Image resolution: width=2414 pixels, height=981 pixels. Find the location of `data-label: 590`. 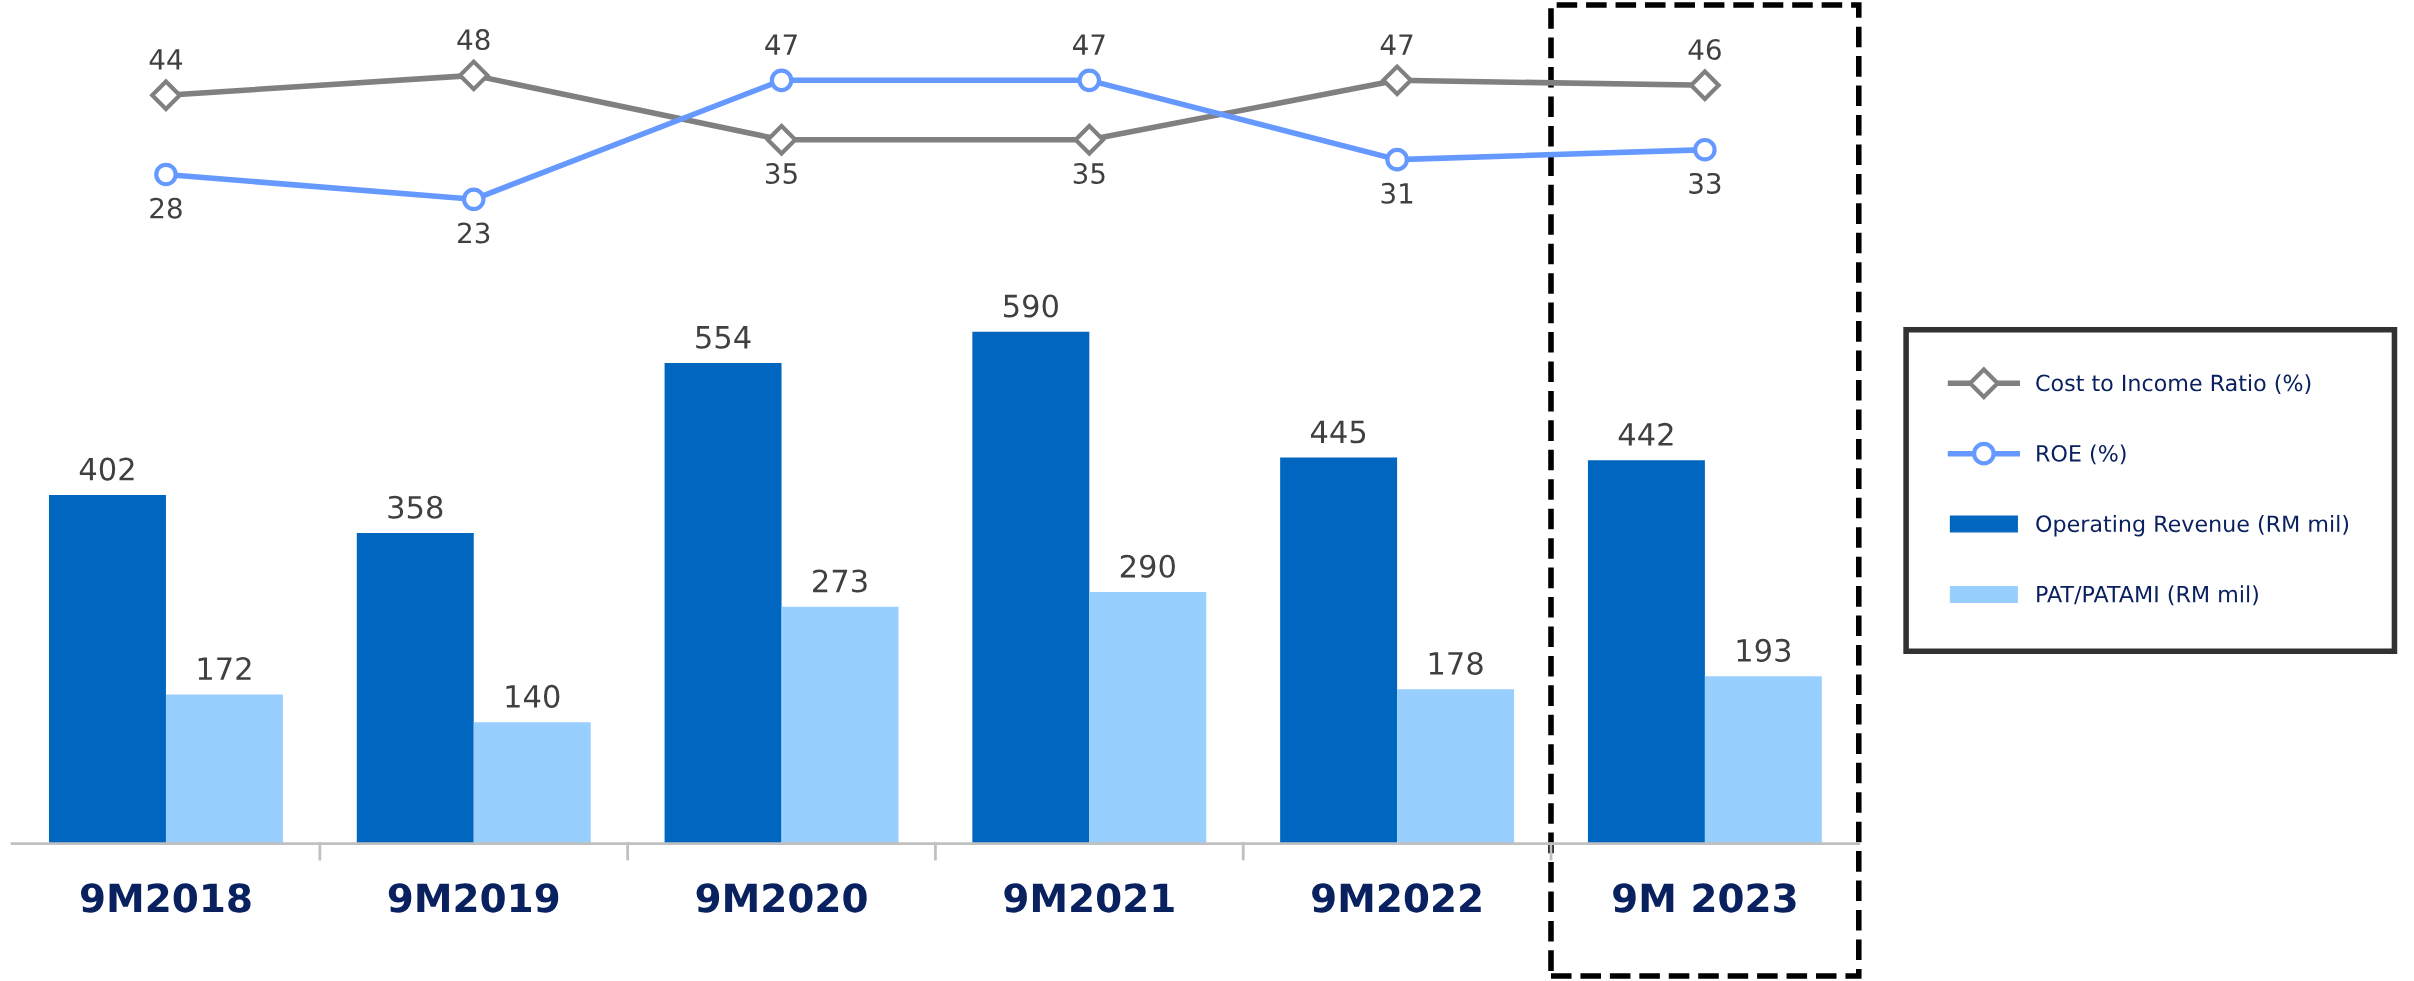

data-label: 590 is located at coordinates (1031, 306).